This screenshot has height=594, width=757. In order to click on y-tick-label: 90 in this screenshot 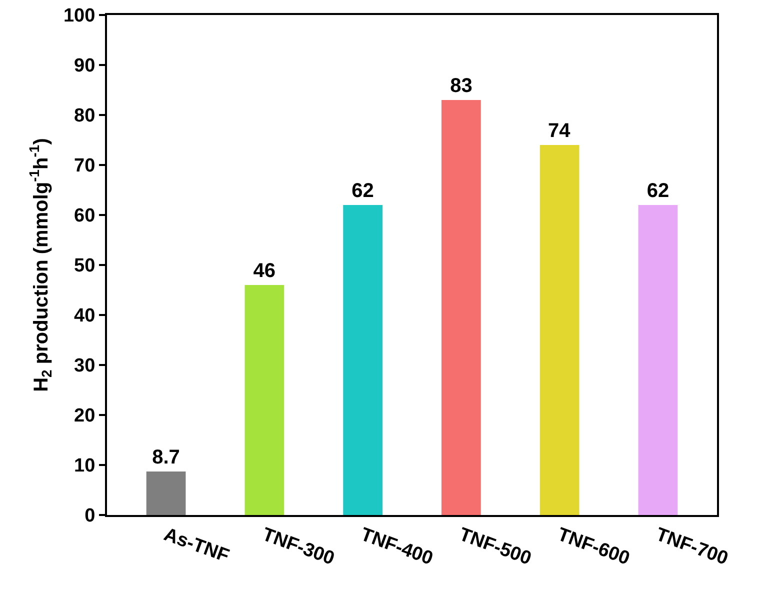, I will do `click(85, 66)`.